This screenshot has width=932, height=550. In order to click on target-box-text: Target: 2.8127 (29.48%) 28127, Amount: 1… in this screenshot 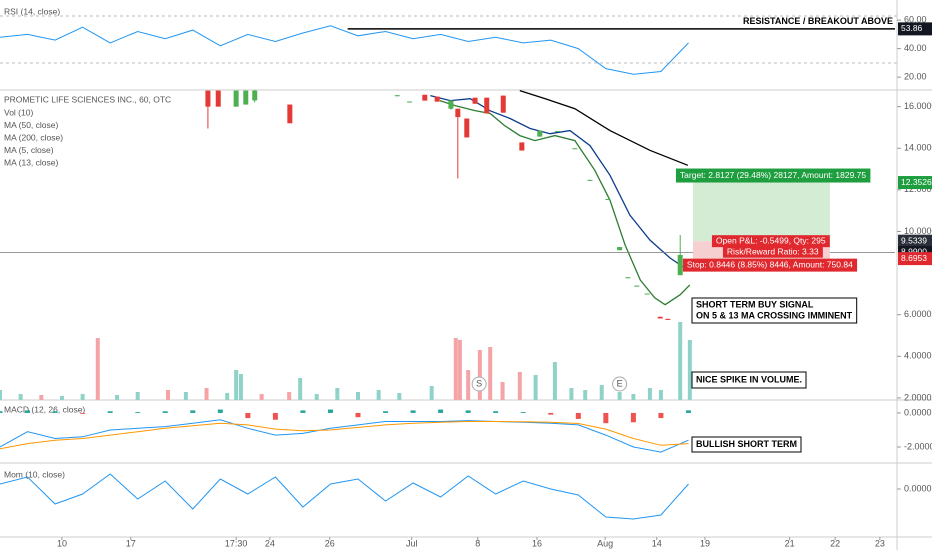, I will do `click(773, 175)`.